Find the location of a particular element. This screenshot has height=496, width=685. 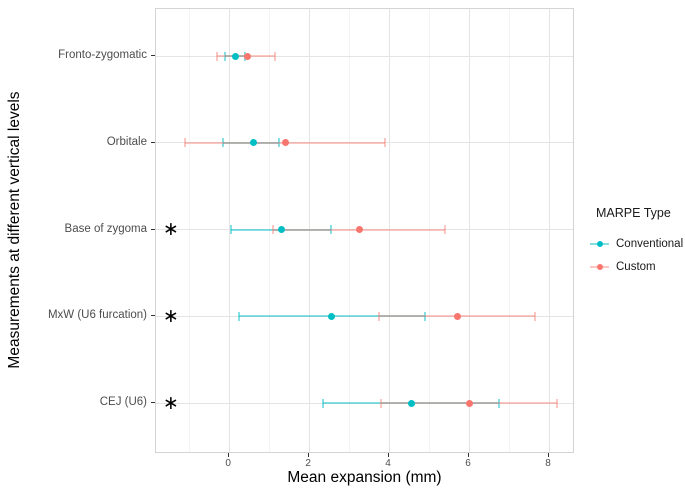

x-axis-title: Mean expansion (mm) is located at coordinates (364, 477).